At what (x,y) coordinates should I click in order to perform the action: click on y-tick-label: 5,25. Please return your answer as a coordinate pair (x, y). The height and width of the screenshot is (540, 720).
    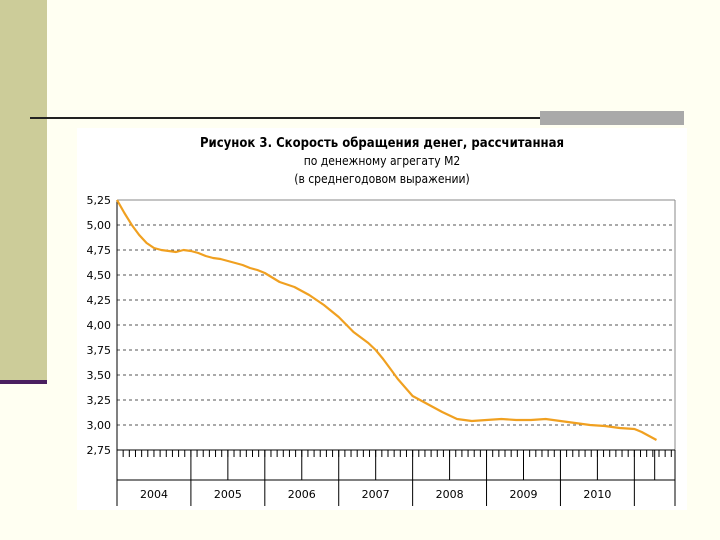
    Looking at the image, I should click on (99, 200).